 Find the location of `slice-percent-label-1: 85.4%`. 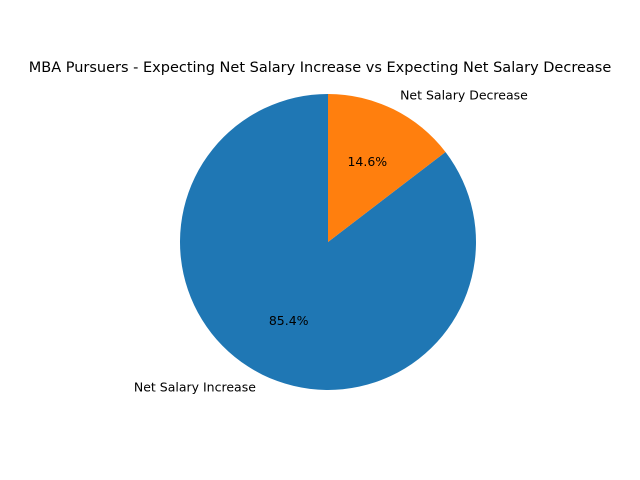

slice-percent-label-1: 85.4% is located at coordinates (289, 320).